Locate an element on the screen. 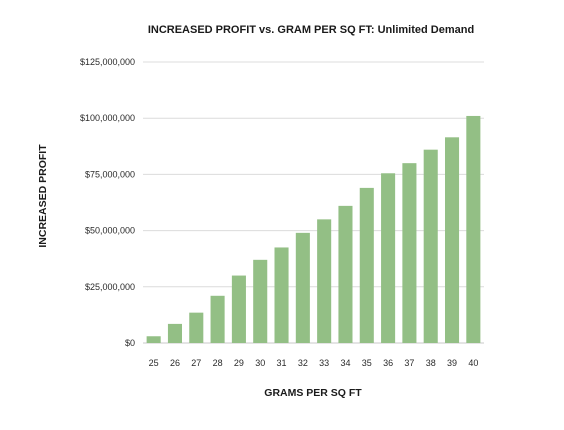  y-axis-title: INCREASED PROFIT is located at coordinates (43, 196).